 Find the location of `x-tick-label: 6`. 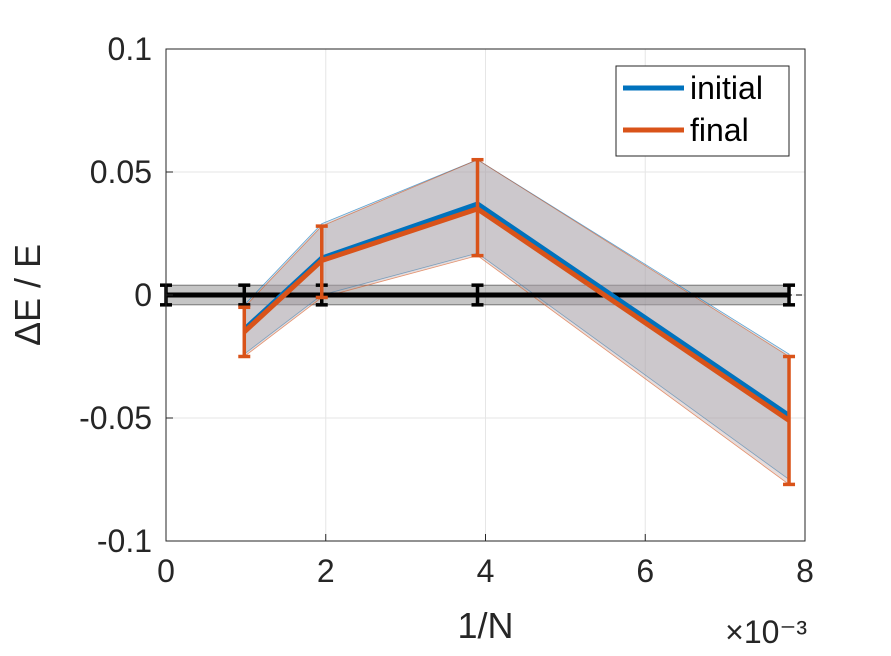

x-tick-label: 6 is located at coordinates (645, 571).